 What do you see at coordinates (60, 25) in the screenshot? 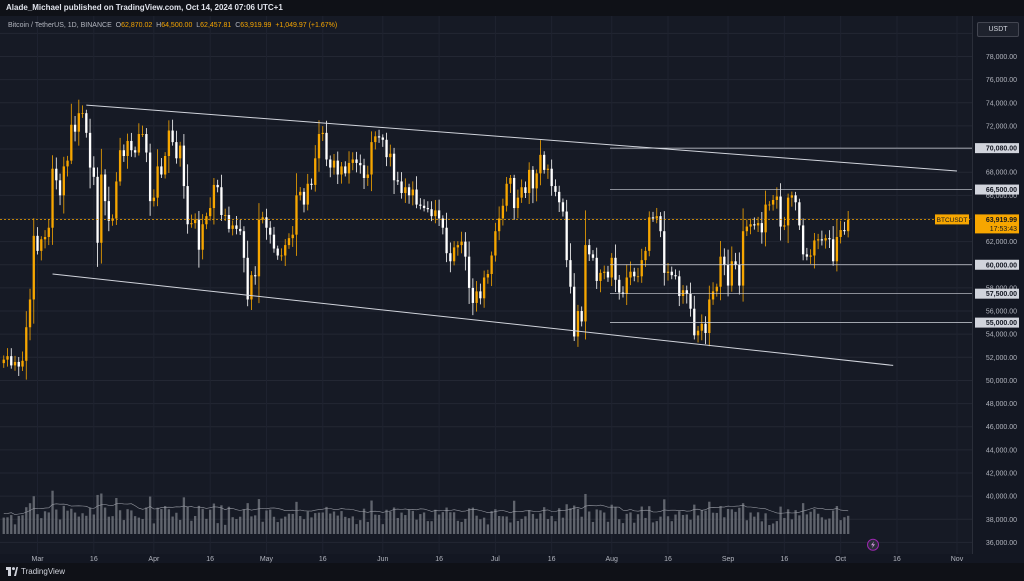
I see `symbol-title: Bitcoin / TetherUS, 1D, BINANCE` at bounding box center [60, 25].